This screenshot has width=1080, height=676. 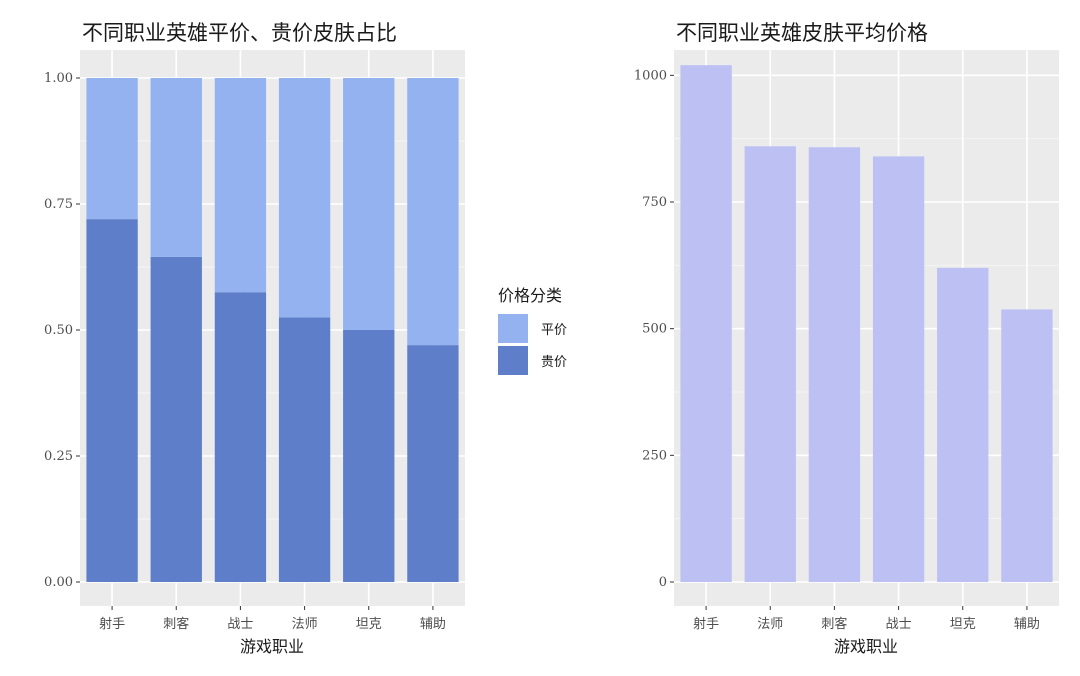 I want to click on y-tick-label: 1.00, so click(x=58, y=78).